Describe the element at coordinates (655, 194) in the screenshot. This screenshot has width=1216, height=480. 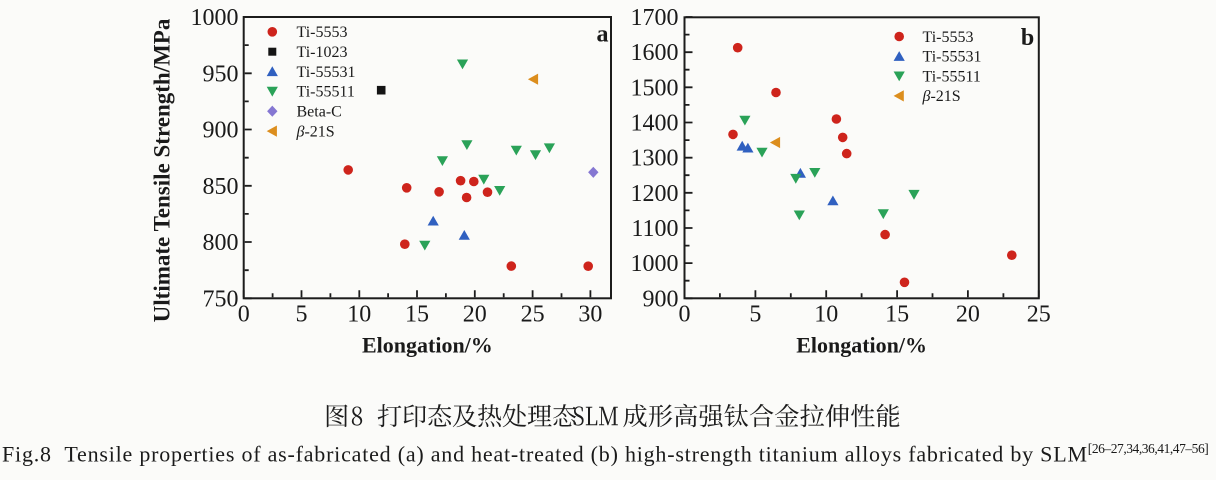
I see `svg-text: 1200` at that location.